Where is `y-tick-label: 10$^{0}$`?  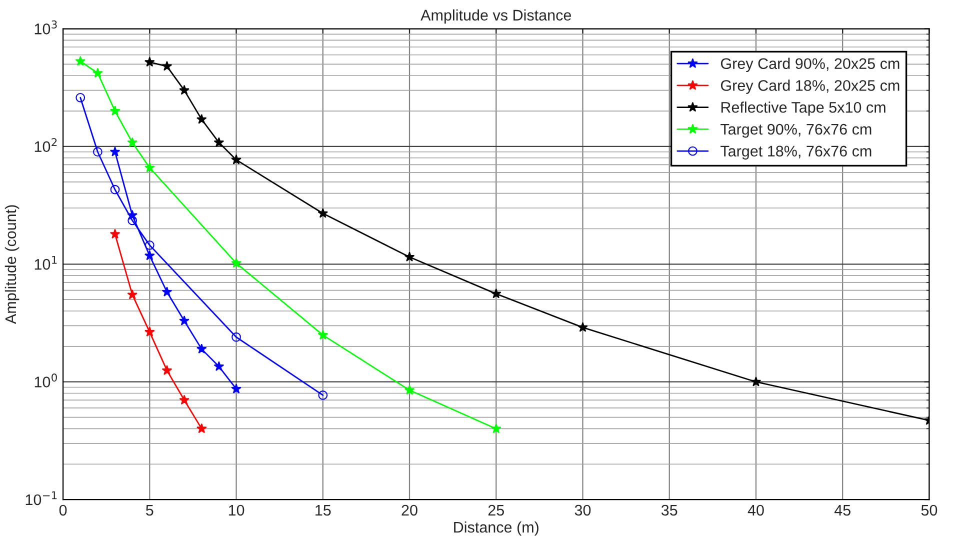
y-tick-label: 10$^{0}$ is located at coordinates (45, 381).